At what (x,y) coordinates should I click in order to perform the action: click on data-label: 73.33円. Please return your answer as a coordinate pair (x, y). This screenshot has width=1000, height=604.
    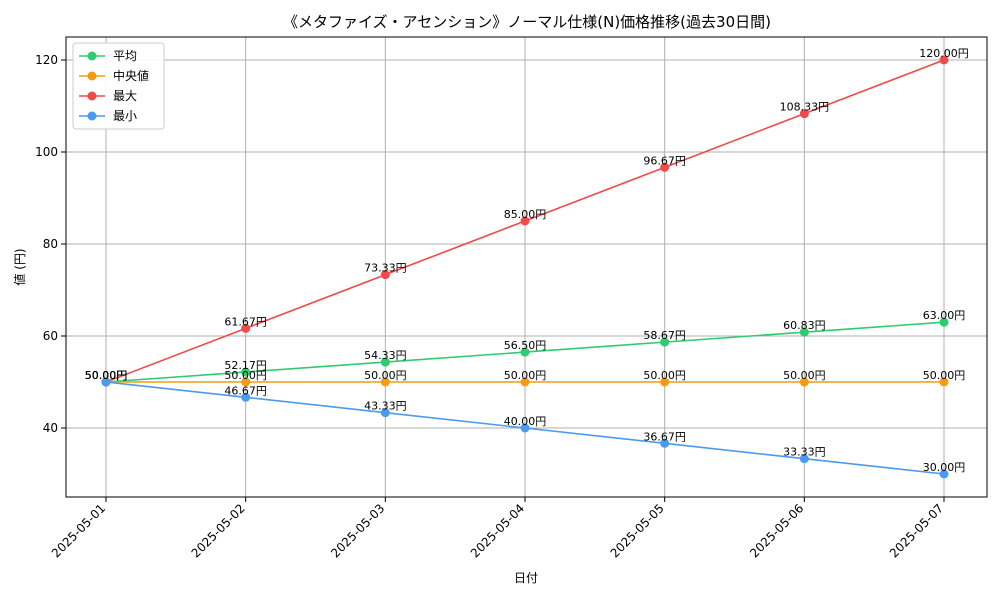
    Looking at the image, I should click on (385, 268).